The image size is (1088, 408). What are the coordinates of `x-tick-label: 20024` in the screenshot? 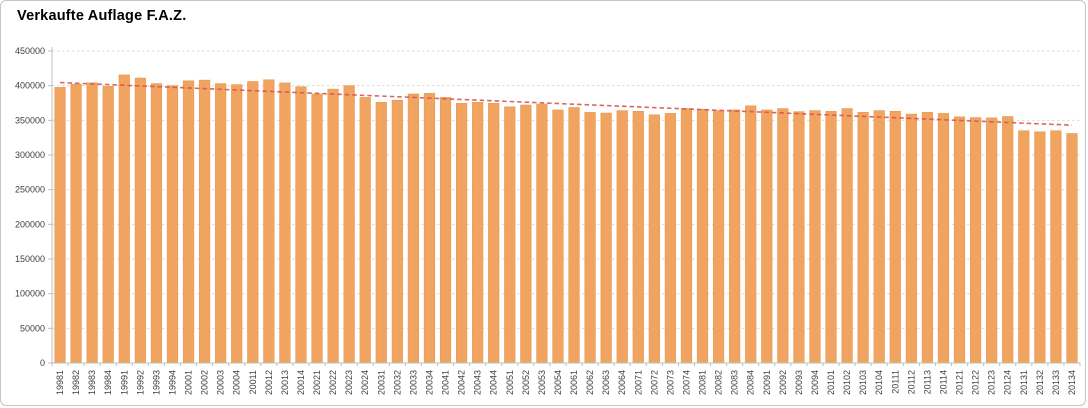 It's located at (365, 382).